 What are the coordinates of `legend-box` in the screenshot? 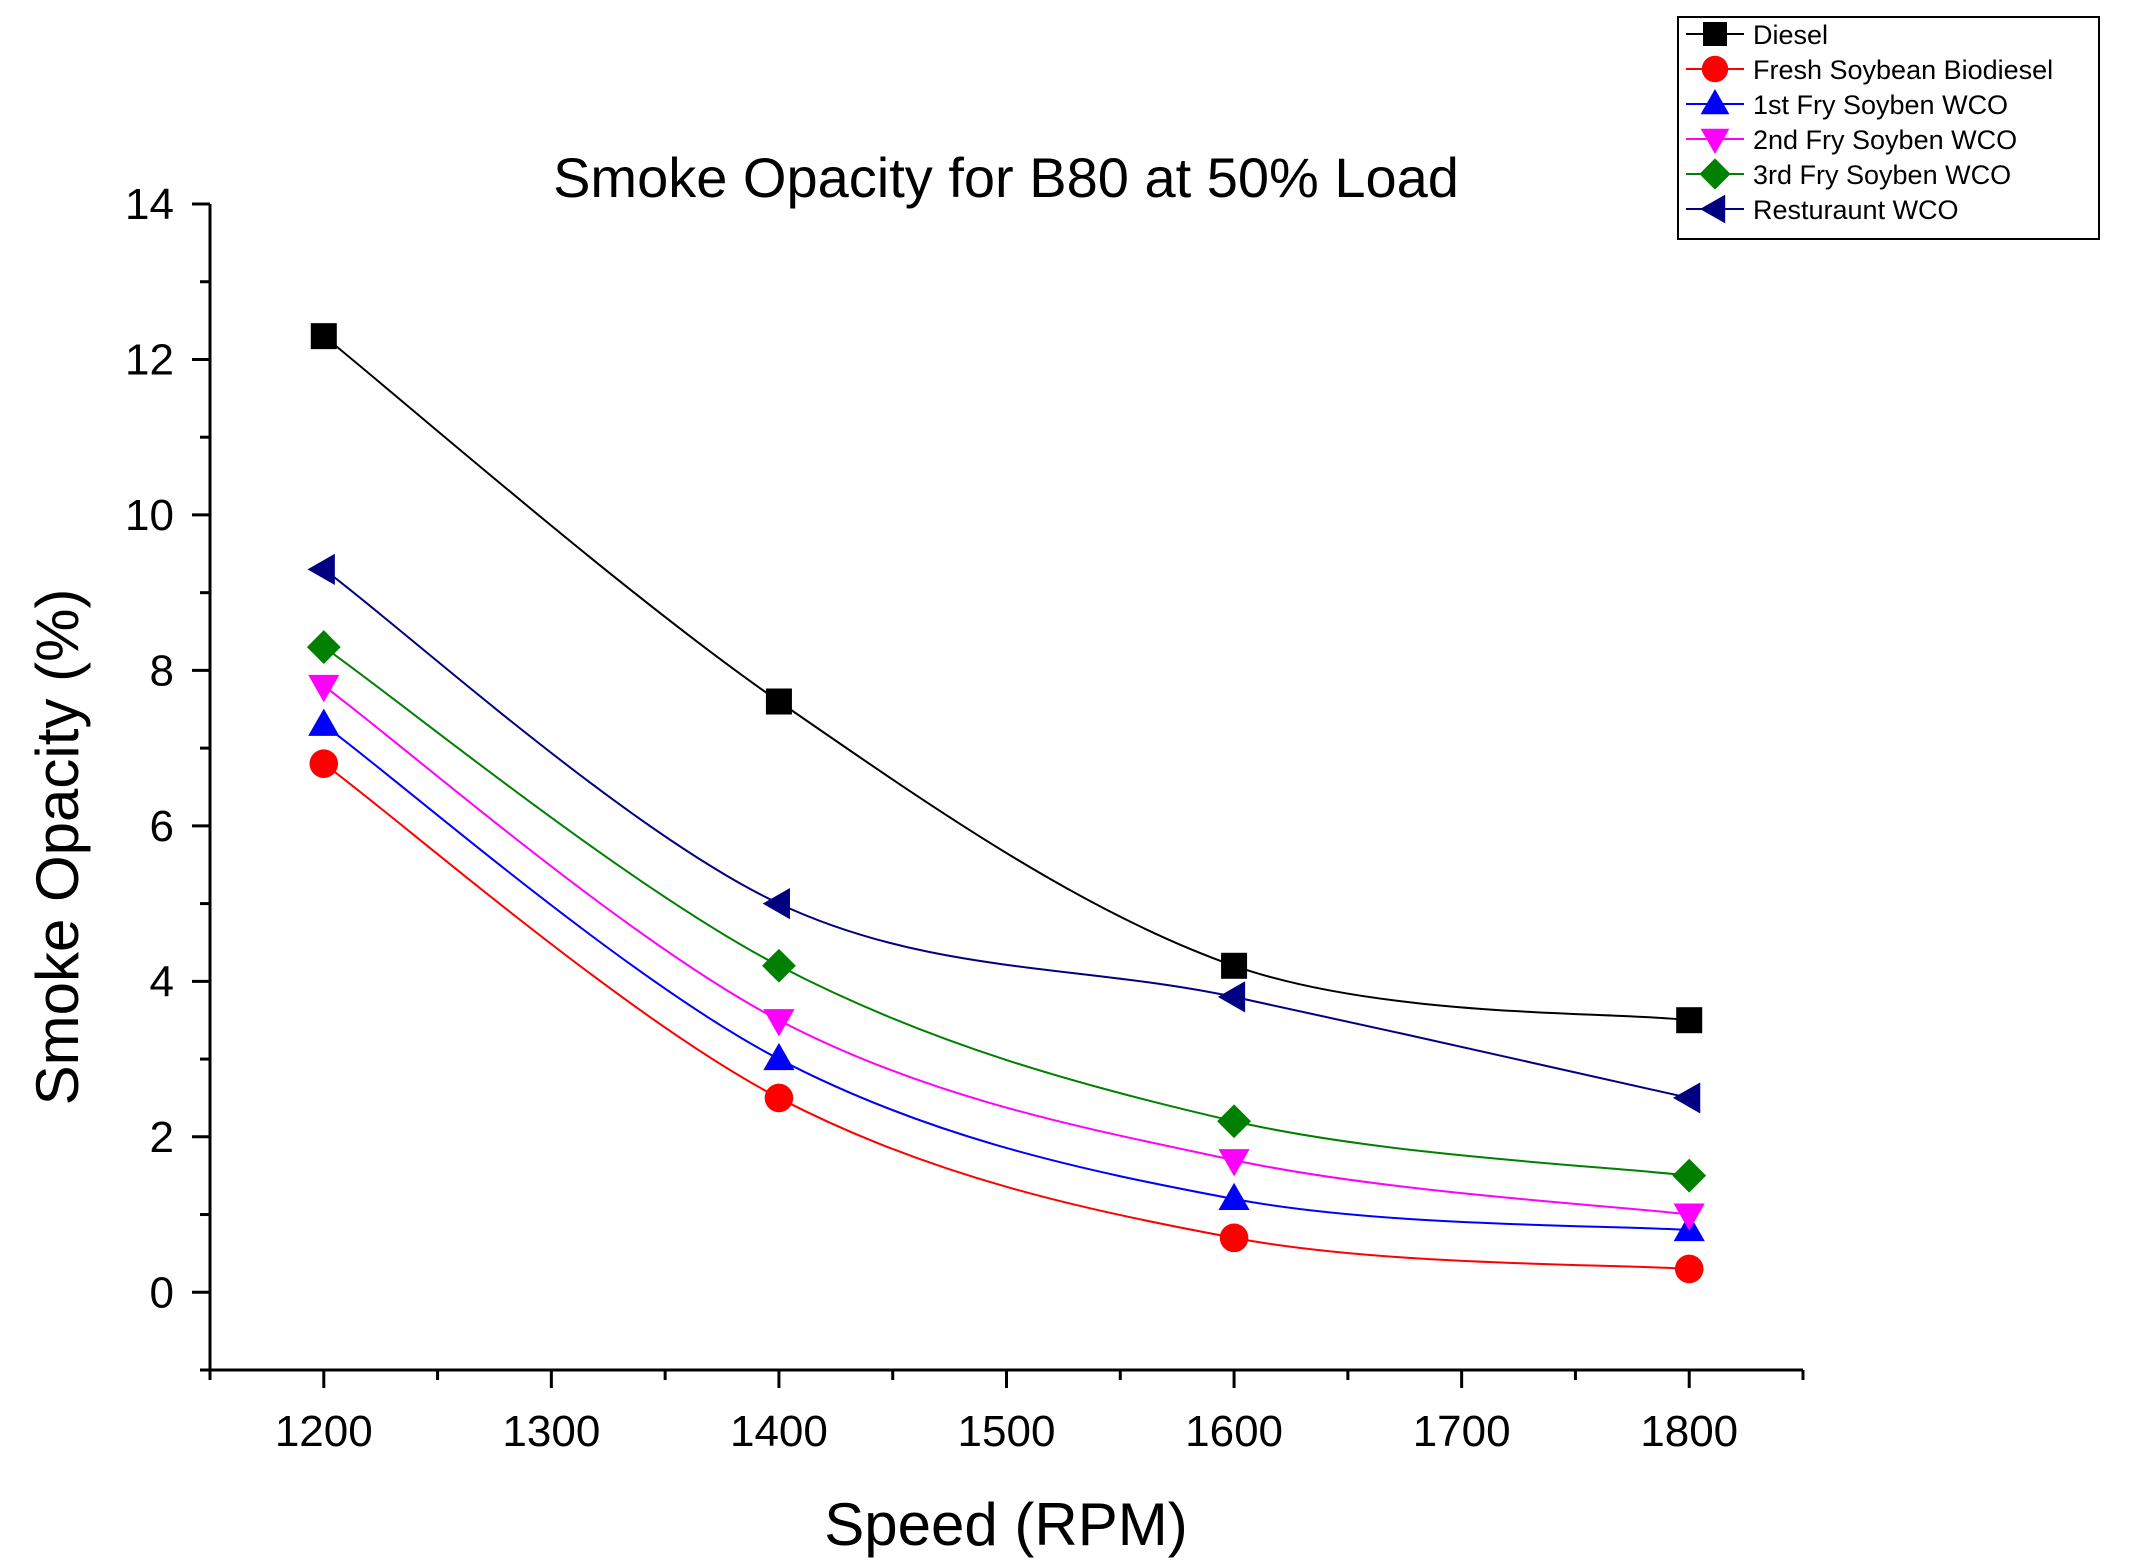 It's located at (1888, 128).